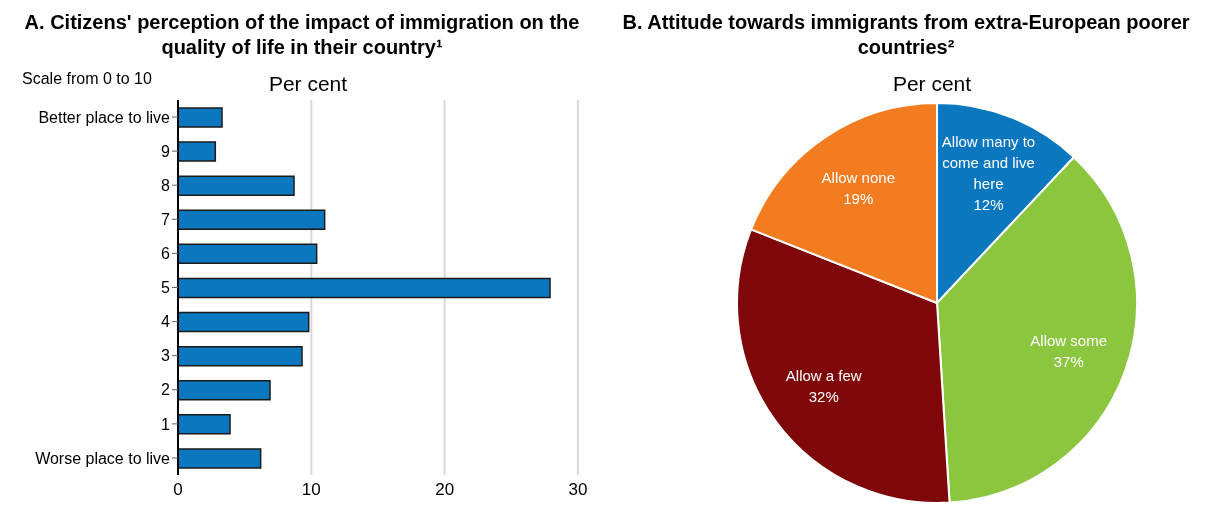 The image size is (1208, 508). What do you see at coordinates (178, 490) in the screenshot?
I see `x-tick-label: 0` at bounding box center [178, 490].